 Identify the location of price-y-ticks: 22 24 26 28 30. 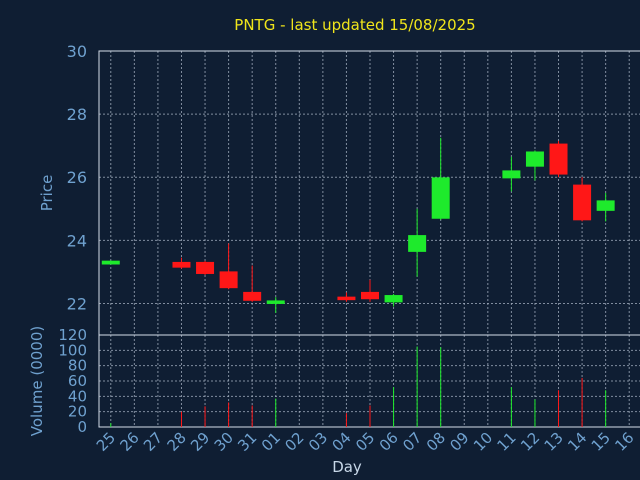
(77, 177).